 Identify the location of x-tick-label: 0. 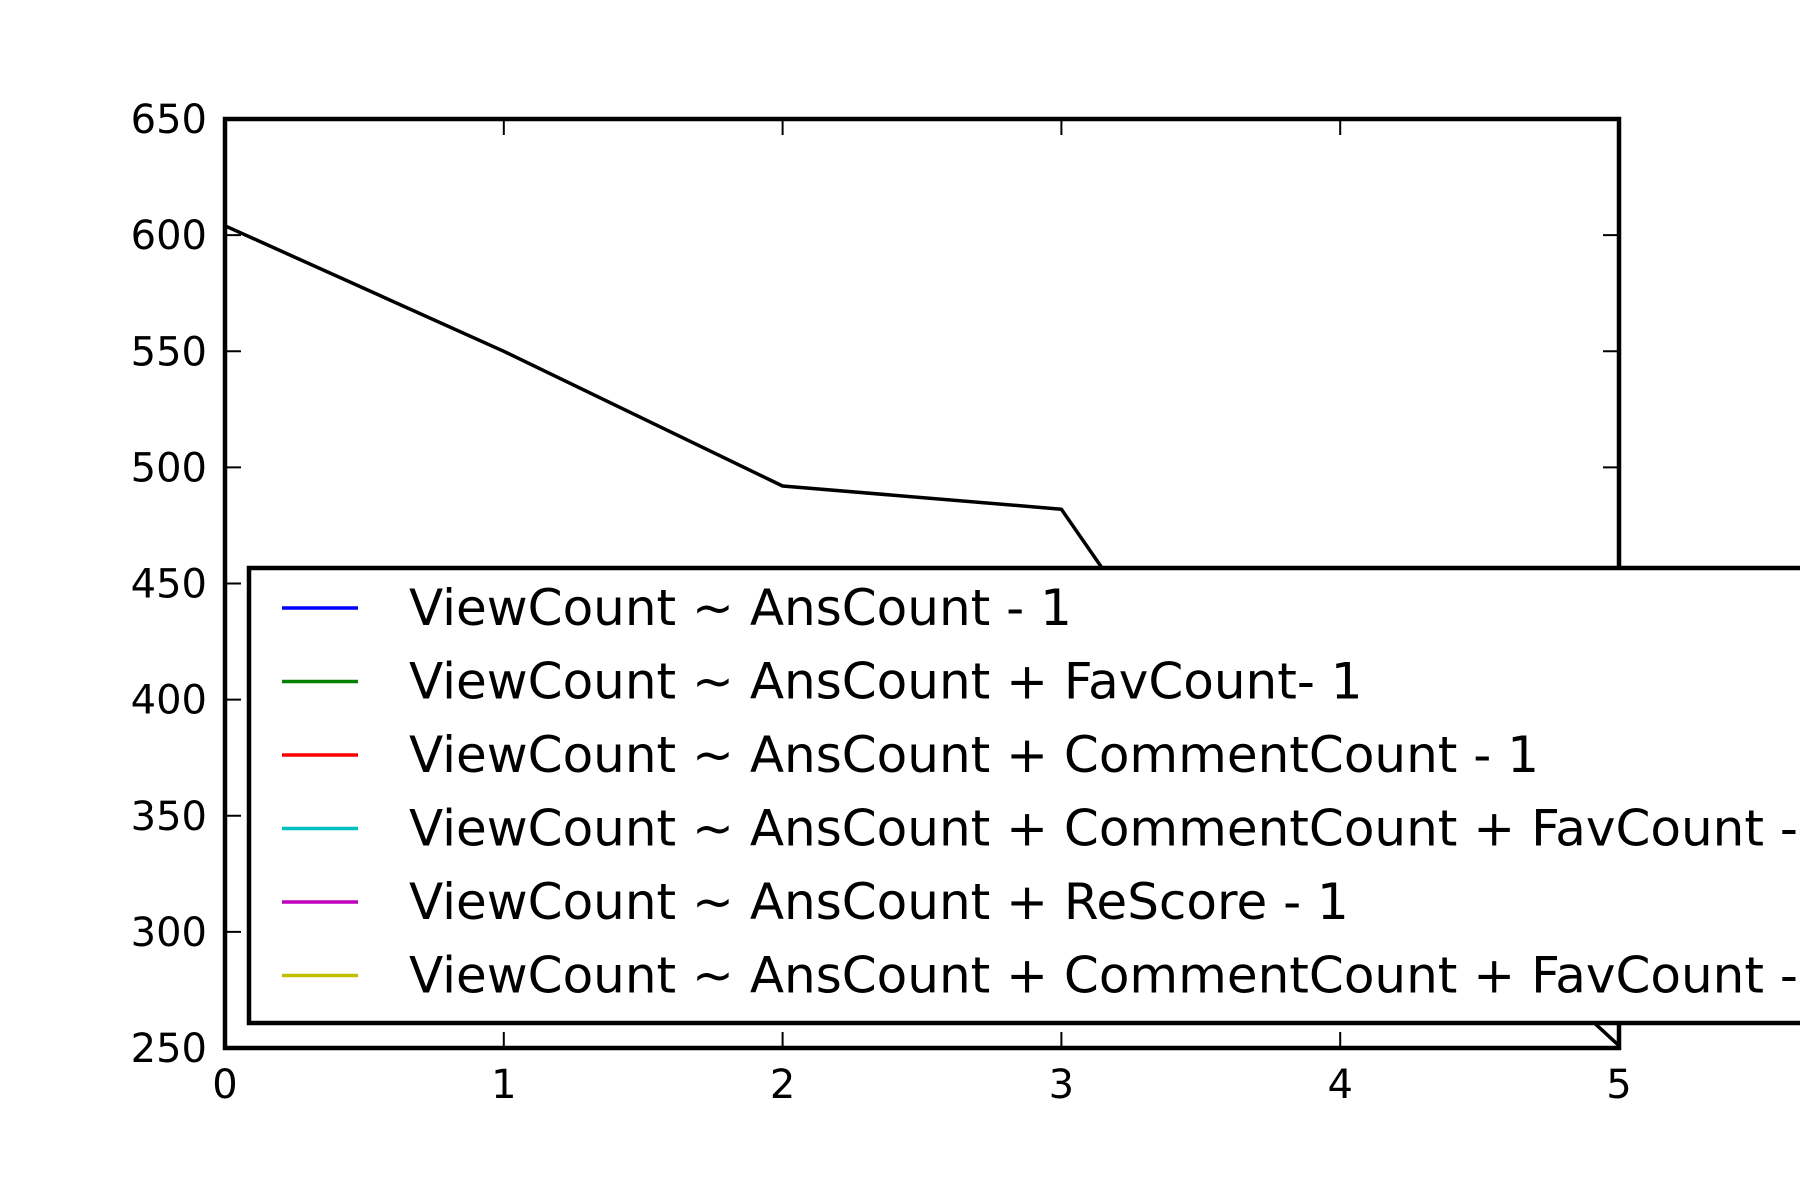
(224, 1085).